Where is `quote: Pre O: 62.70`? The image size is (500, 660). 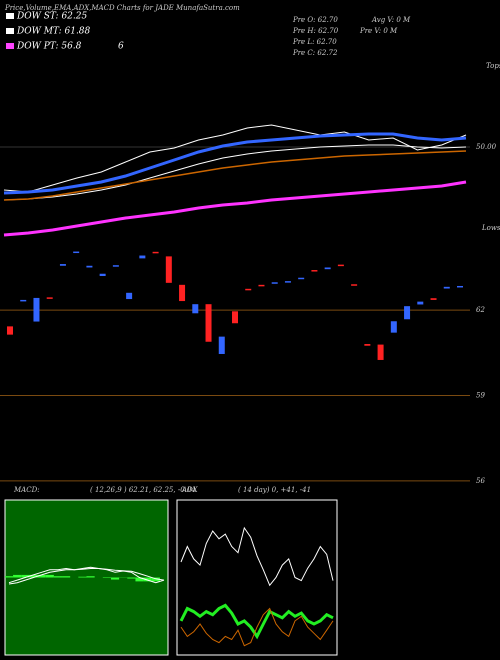 quote: Pre O: 62.70 is located at coordinates (315, 20).